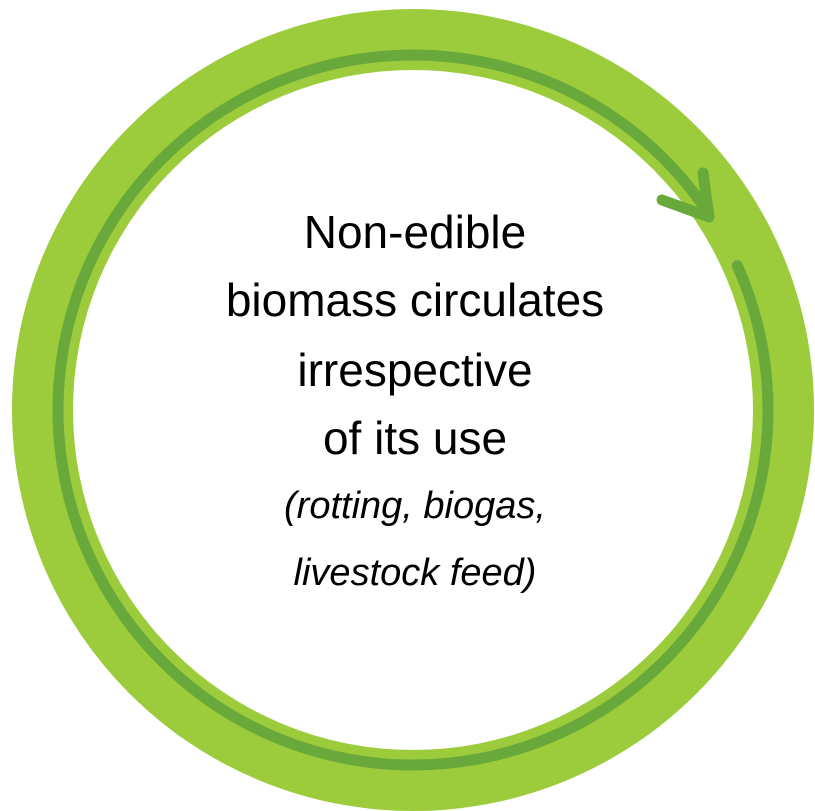 The height and width of the screenshot is (811, 815). I want to click on main-text: Non-edible, so click(415, 232).